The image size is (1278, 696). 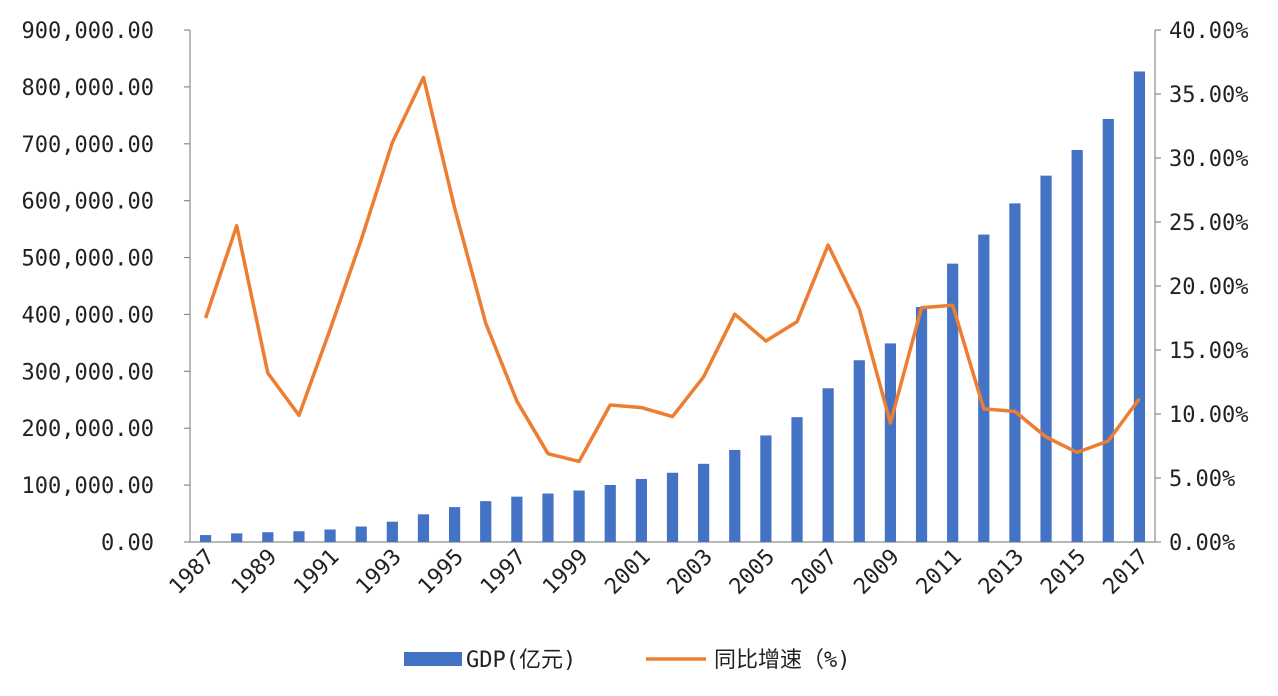 I want to click on right-y-tick-label: 0.00%, so click(x=1202, y=543).